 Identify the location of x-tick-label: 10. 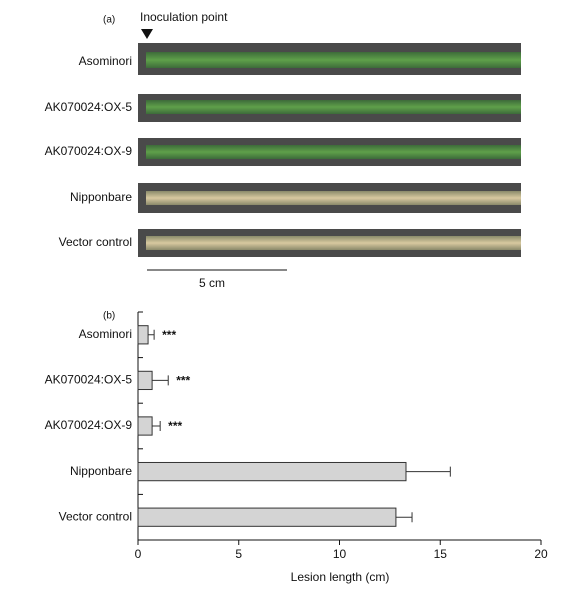
(340, 554).